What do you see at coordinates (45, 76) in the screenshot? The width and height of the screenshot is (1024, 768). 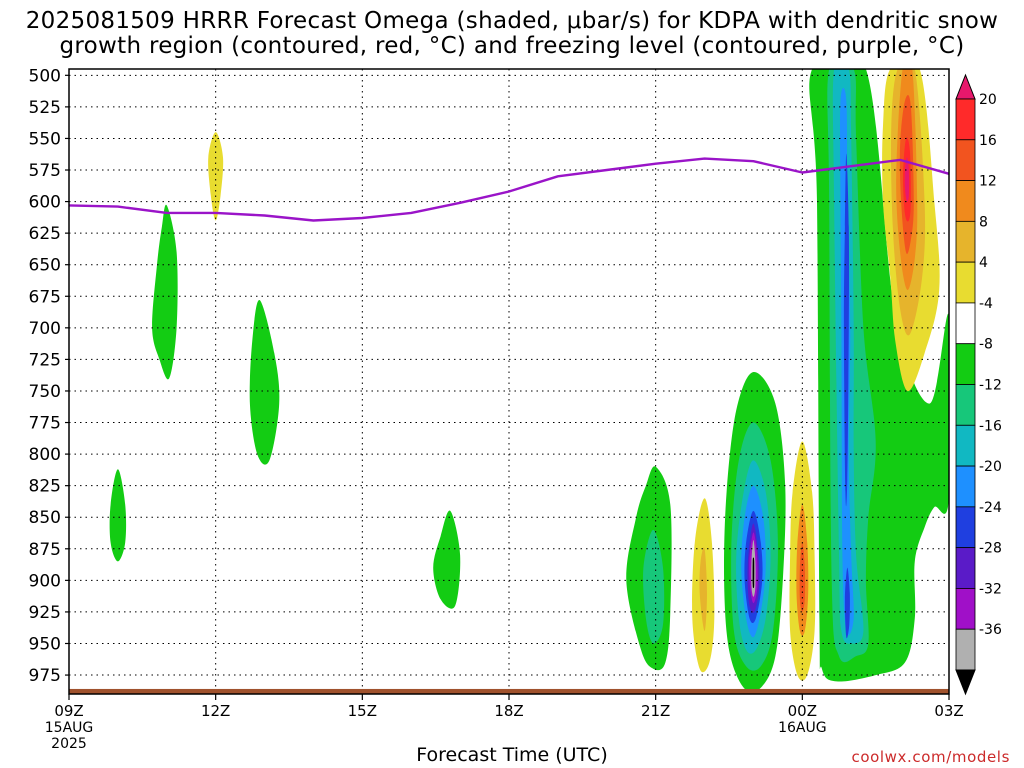 I see `y-tick-label: 500` at bounding box center [45, 76].